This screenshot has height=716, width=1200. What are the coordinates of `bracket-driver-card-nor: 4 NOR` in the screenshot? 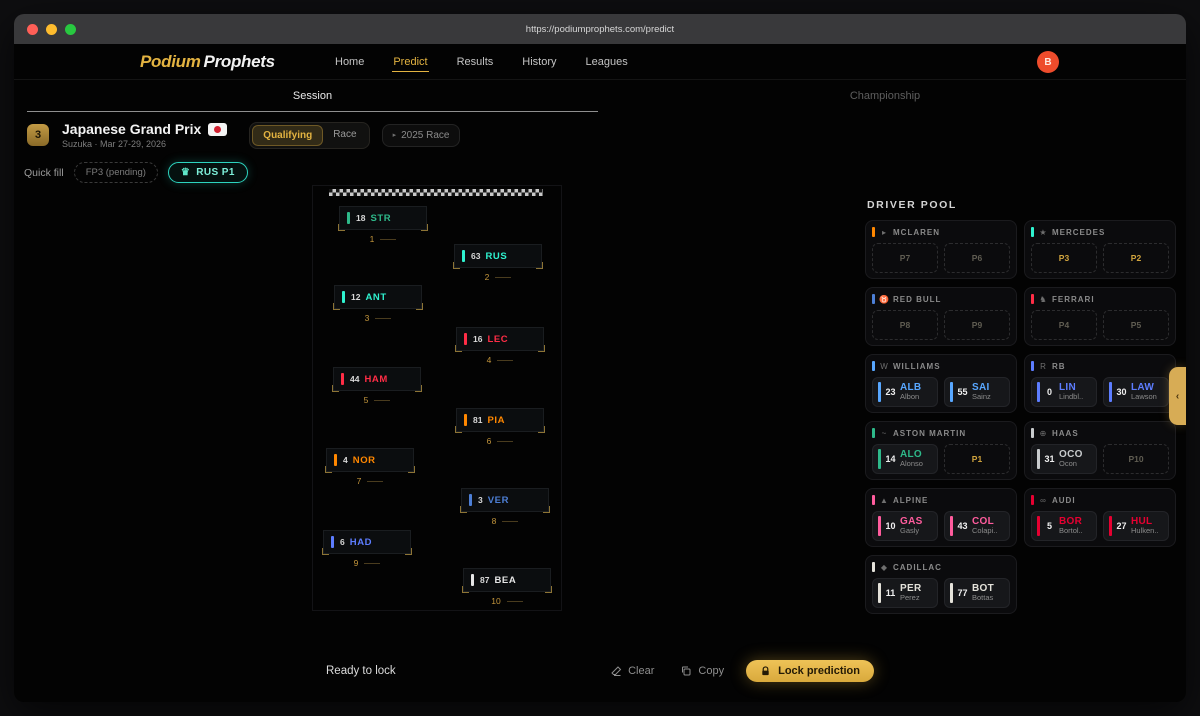 It's located at (370, 460).